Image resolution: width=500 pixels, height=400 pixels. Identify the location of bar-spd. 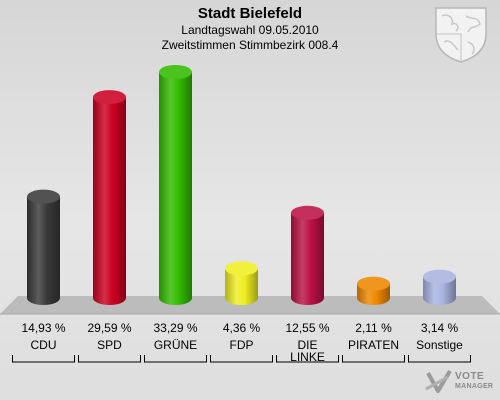
(109, 197).